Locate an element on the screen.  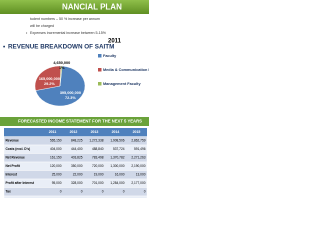
table-cell: 488,840 is located at coordinates (98, 149).